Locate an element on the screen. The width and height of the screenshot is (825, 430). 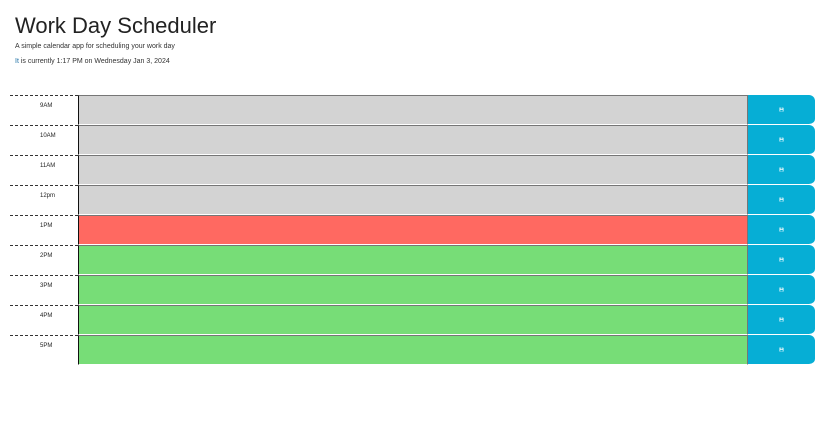
time-block-row: 1PM is located at coordinates (412, 230).